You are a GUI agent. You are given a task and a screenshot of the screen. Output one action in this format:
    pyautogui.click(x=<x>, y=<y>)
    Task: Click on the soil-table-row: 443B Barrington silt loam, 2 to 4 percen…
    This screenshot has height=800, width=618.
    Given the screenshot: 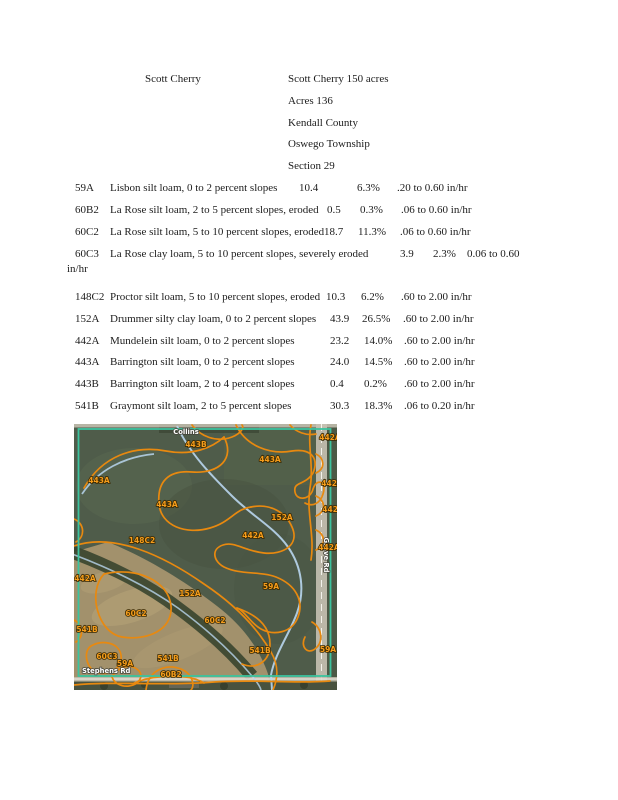 What is the action you would take?
    pyautogui.click(x=309, y=389)
    